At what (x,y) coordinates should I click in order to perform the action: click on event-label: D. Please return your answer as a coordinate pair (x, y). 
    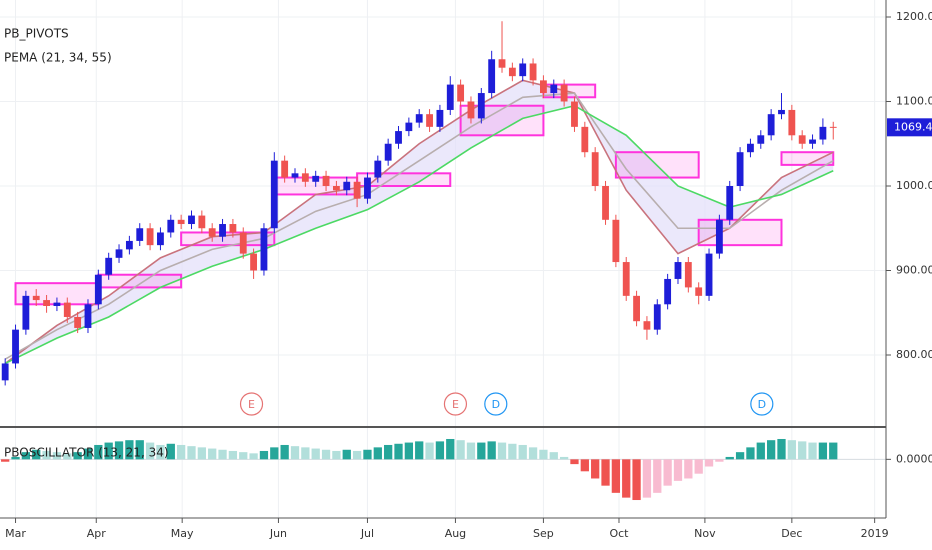
    Looking at the image, I should click on (762, 404).